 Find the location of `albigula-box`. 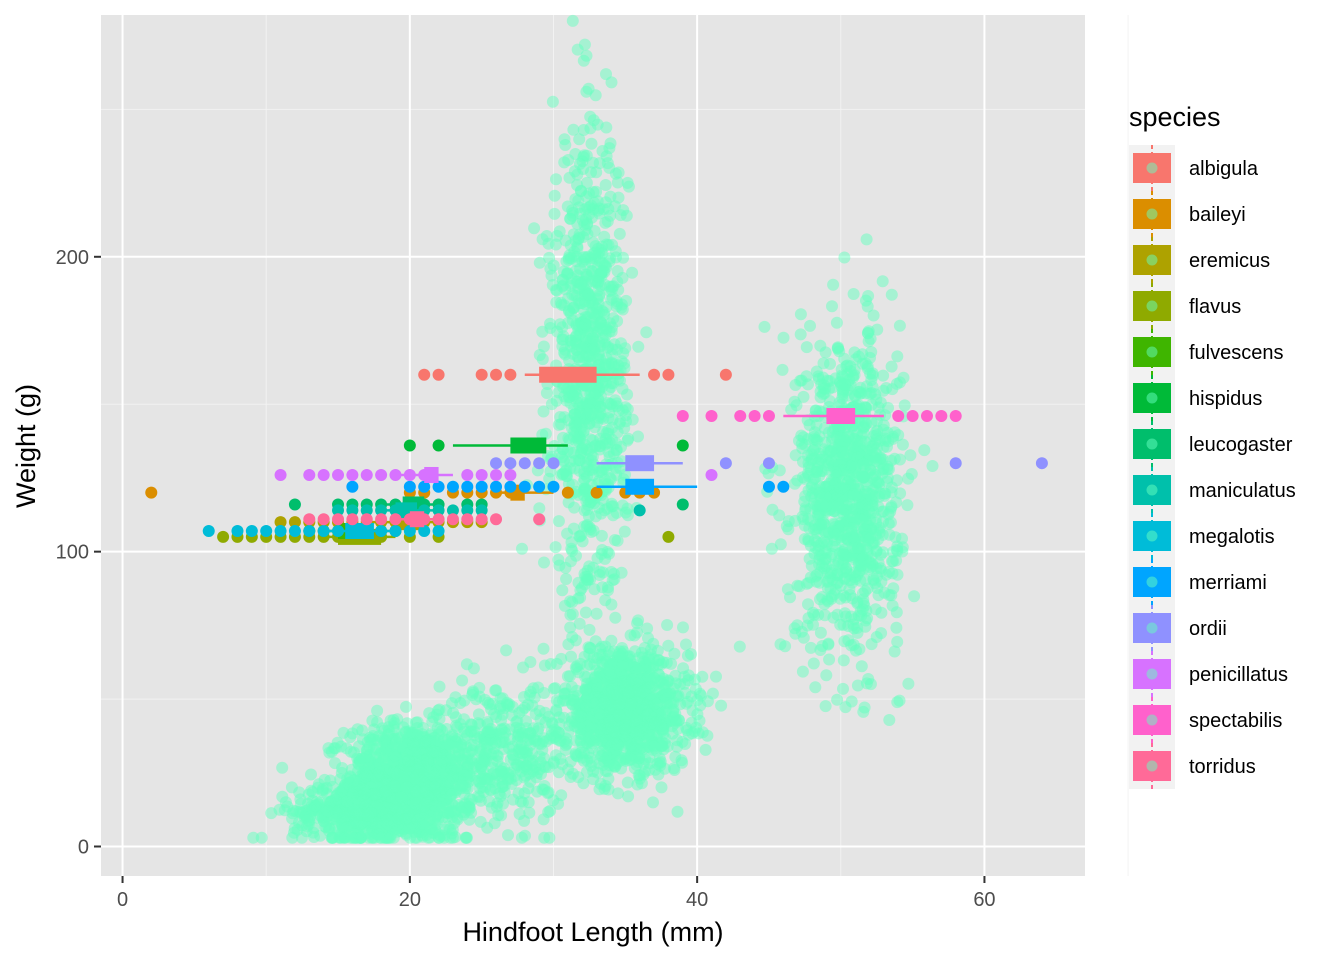

albigula-box is located at coordinates (568, 374).